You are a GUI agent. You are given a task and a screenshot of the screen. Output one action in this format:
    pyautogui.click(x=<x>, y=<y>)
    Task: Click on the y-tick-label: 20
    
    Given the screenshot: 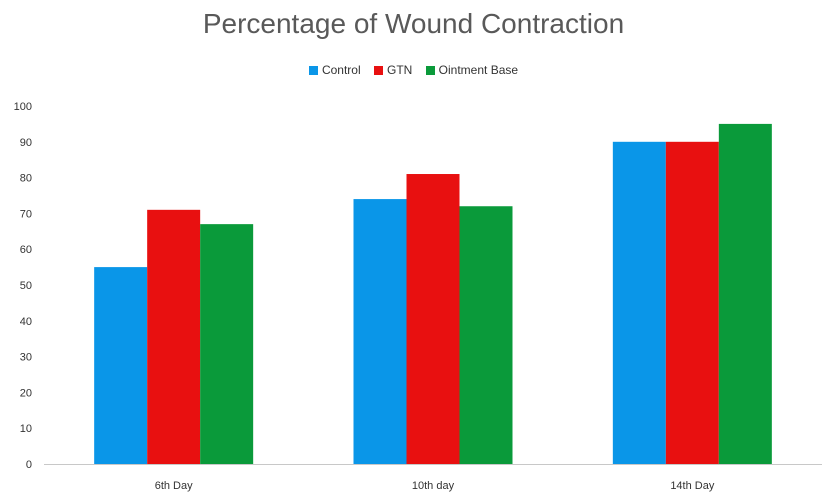 What is the action you would take?
    pyautogui.click(x=26, y=393)
    